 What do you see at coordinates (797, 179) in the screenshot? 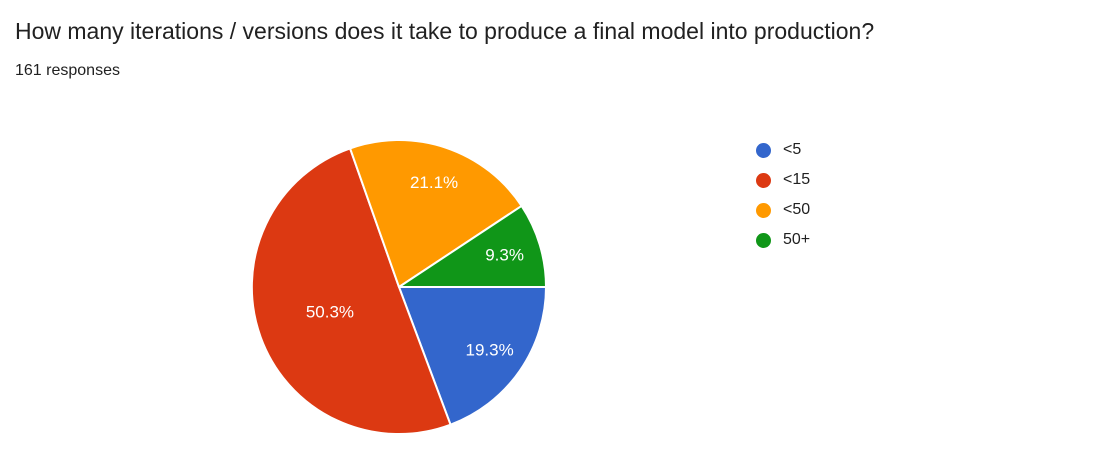
I see `legend-label: <15` at bounding box center [797, 179].